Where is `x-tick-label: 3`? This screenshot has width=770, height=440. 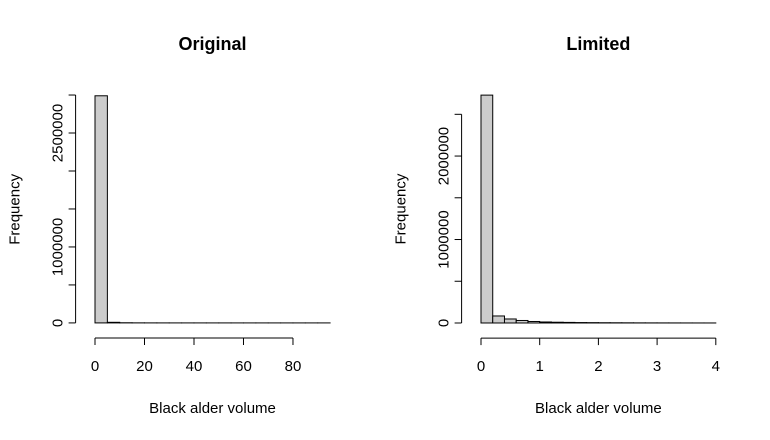
x-tick-label: 3 is located at coordinates (657, 366).